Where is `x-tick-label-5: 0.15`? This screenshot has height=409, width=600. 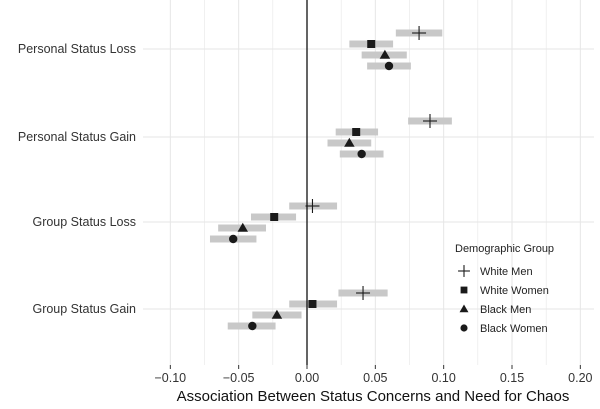
x-tick-label-5: 0.15 is located at coordinates (512, 378).